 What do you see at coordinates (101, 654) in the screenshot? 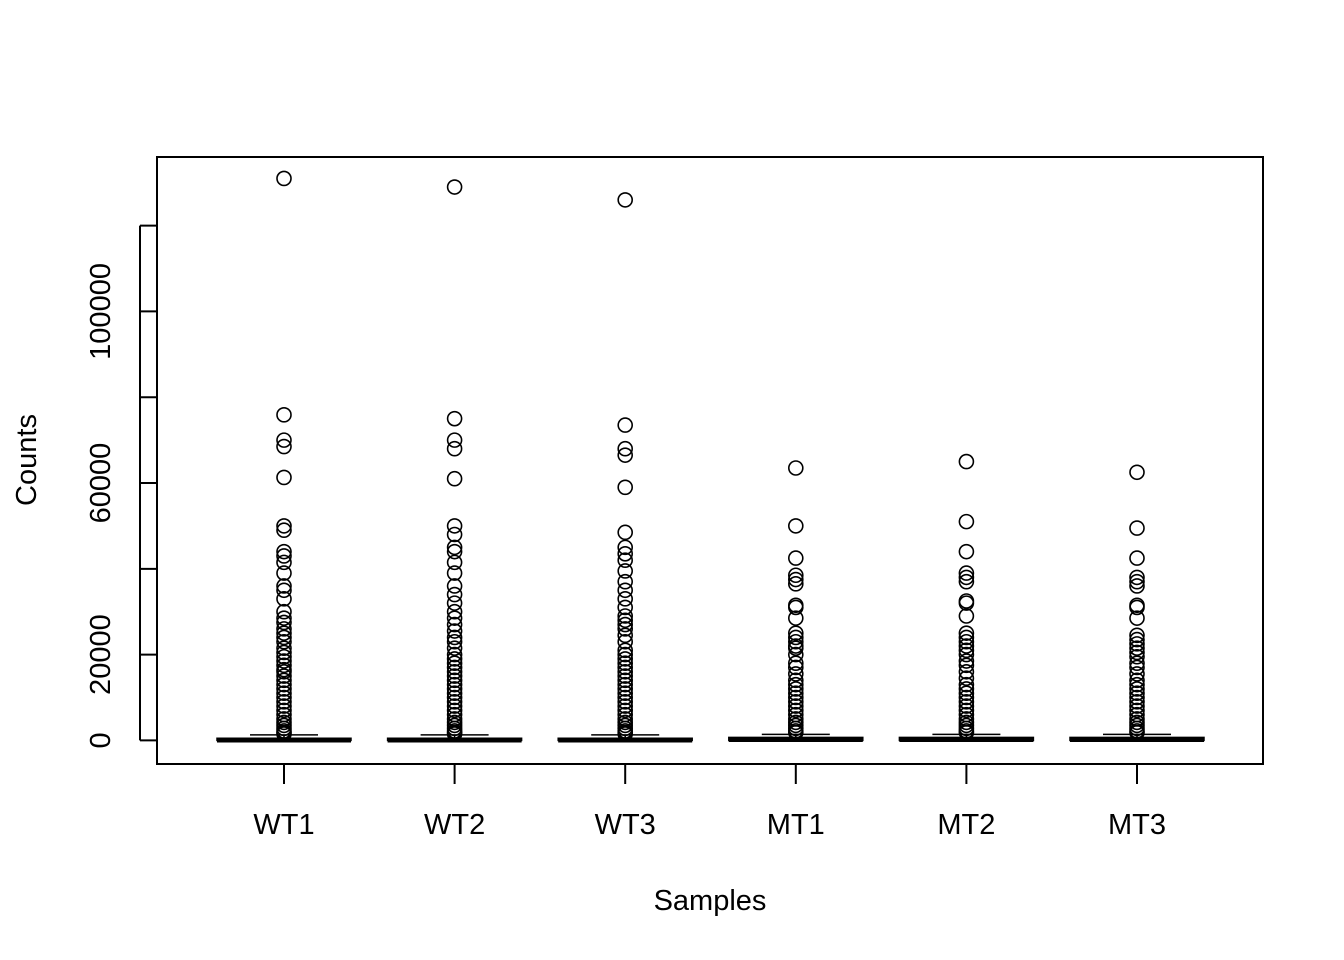
I see `y-tick-label: 20000` at bounding box center [101, 654].